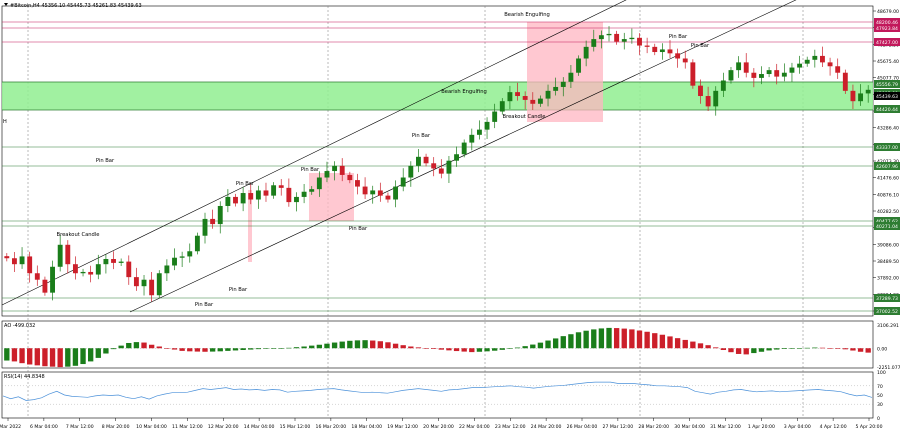  Describe the element at coordinates (887, 167) in the screenshot. I see `support-badge-label: 42607.96` at that location.